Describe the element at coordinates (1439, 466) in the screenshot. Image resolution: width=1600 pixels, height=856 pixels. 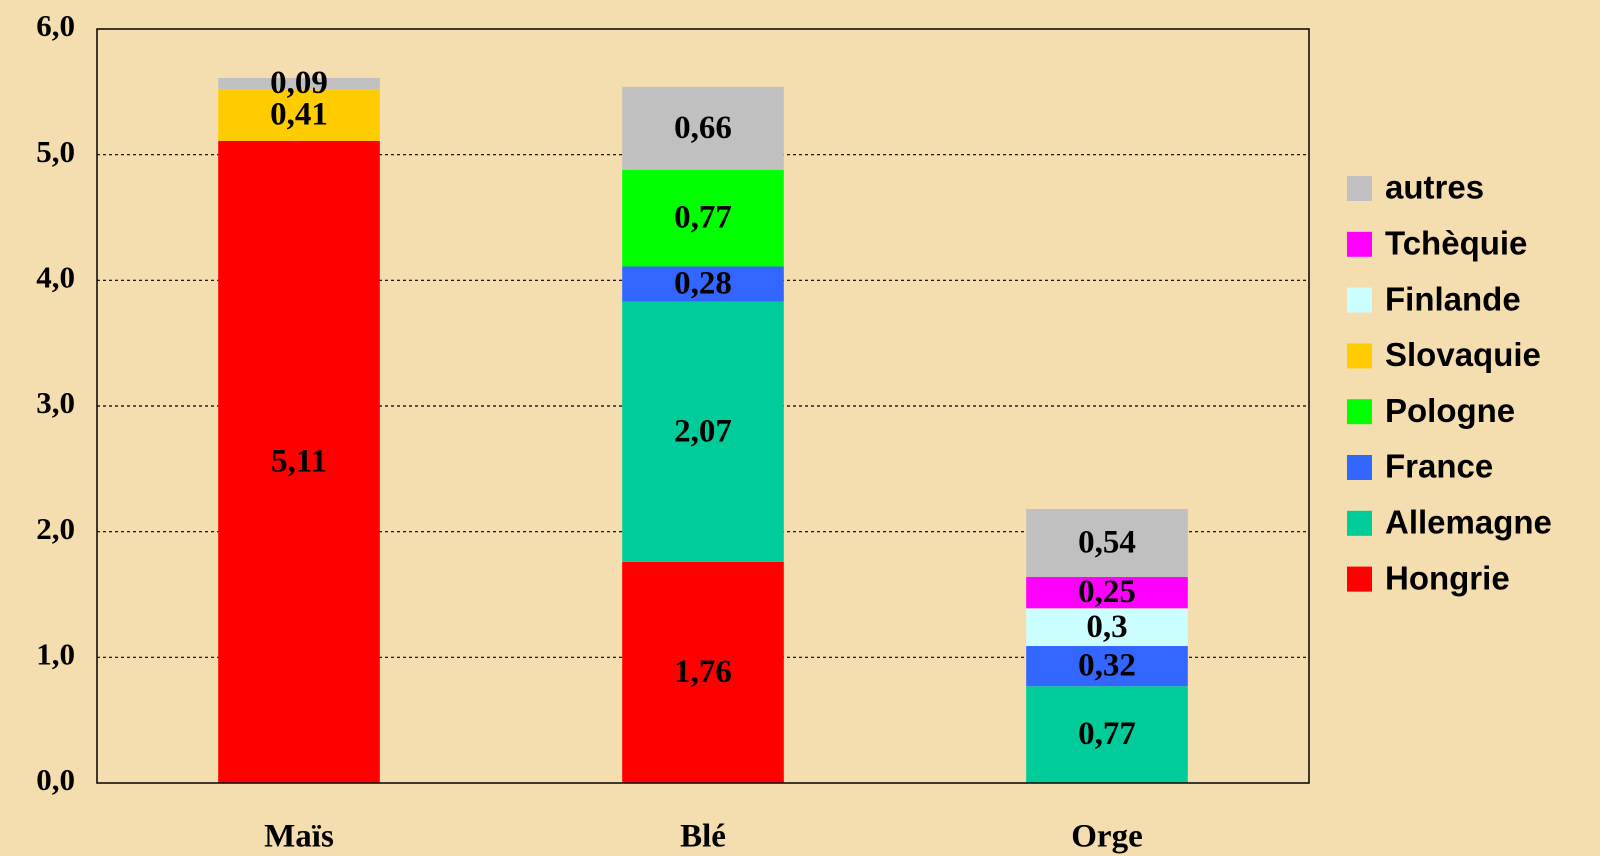
I see `legend-label: France` at that location.